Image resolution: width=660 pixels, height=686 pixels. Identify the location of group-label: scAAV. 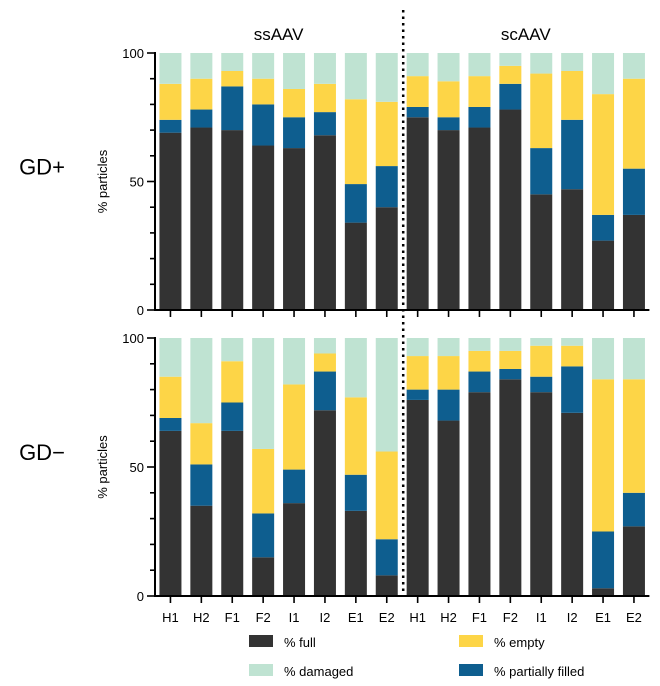
(526, 34).